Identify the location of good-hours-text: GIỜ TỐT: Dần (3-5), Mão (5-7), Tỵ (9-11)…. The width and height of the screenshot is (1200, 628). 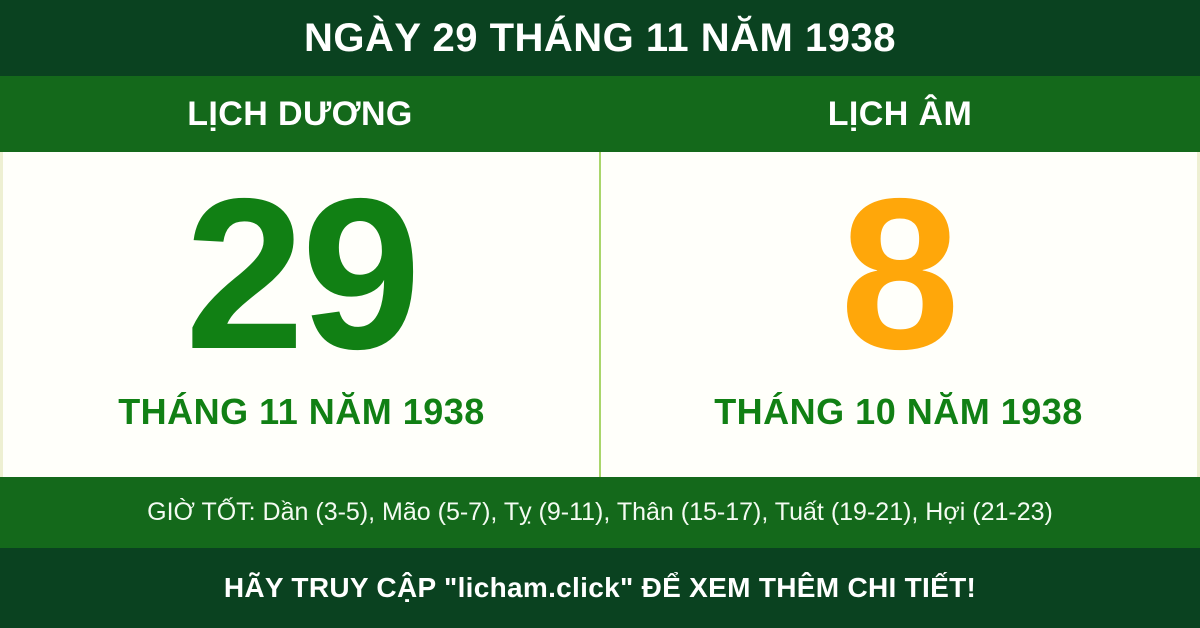
(600, 512).